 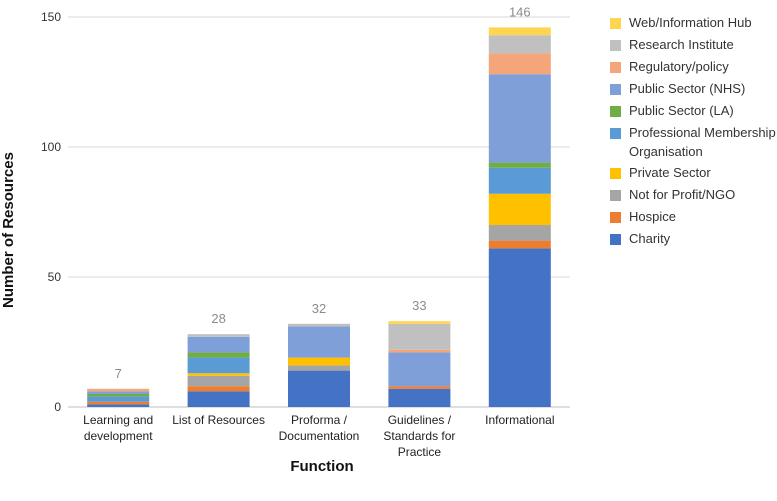 I want to click on legend-label: Regulatory/policy, so click(x=679, y=66).